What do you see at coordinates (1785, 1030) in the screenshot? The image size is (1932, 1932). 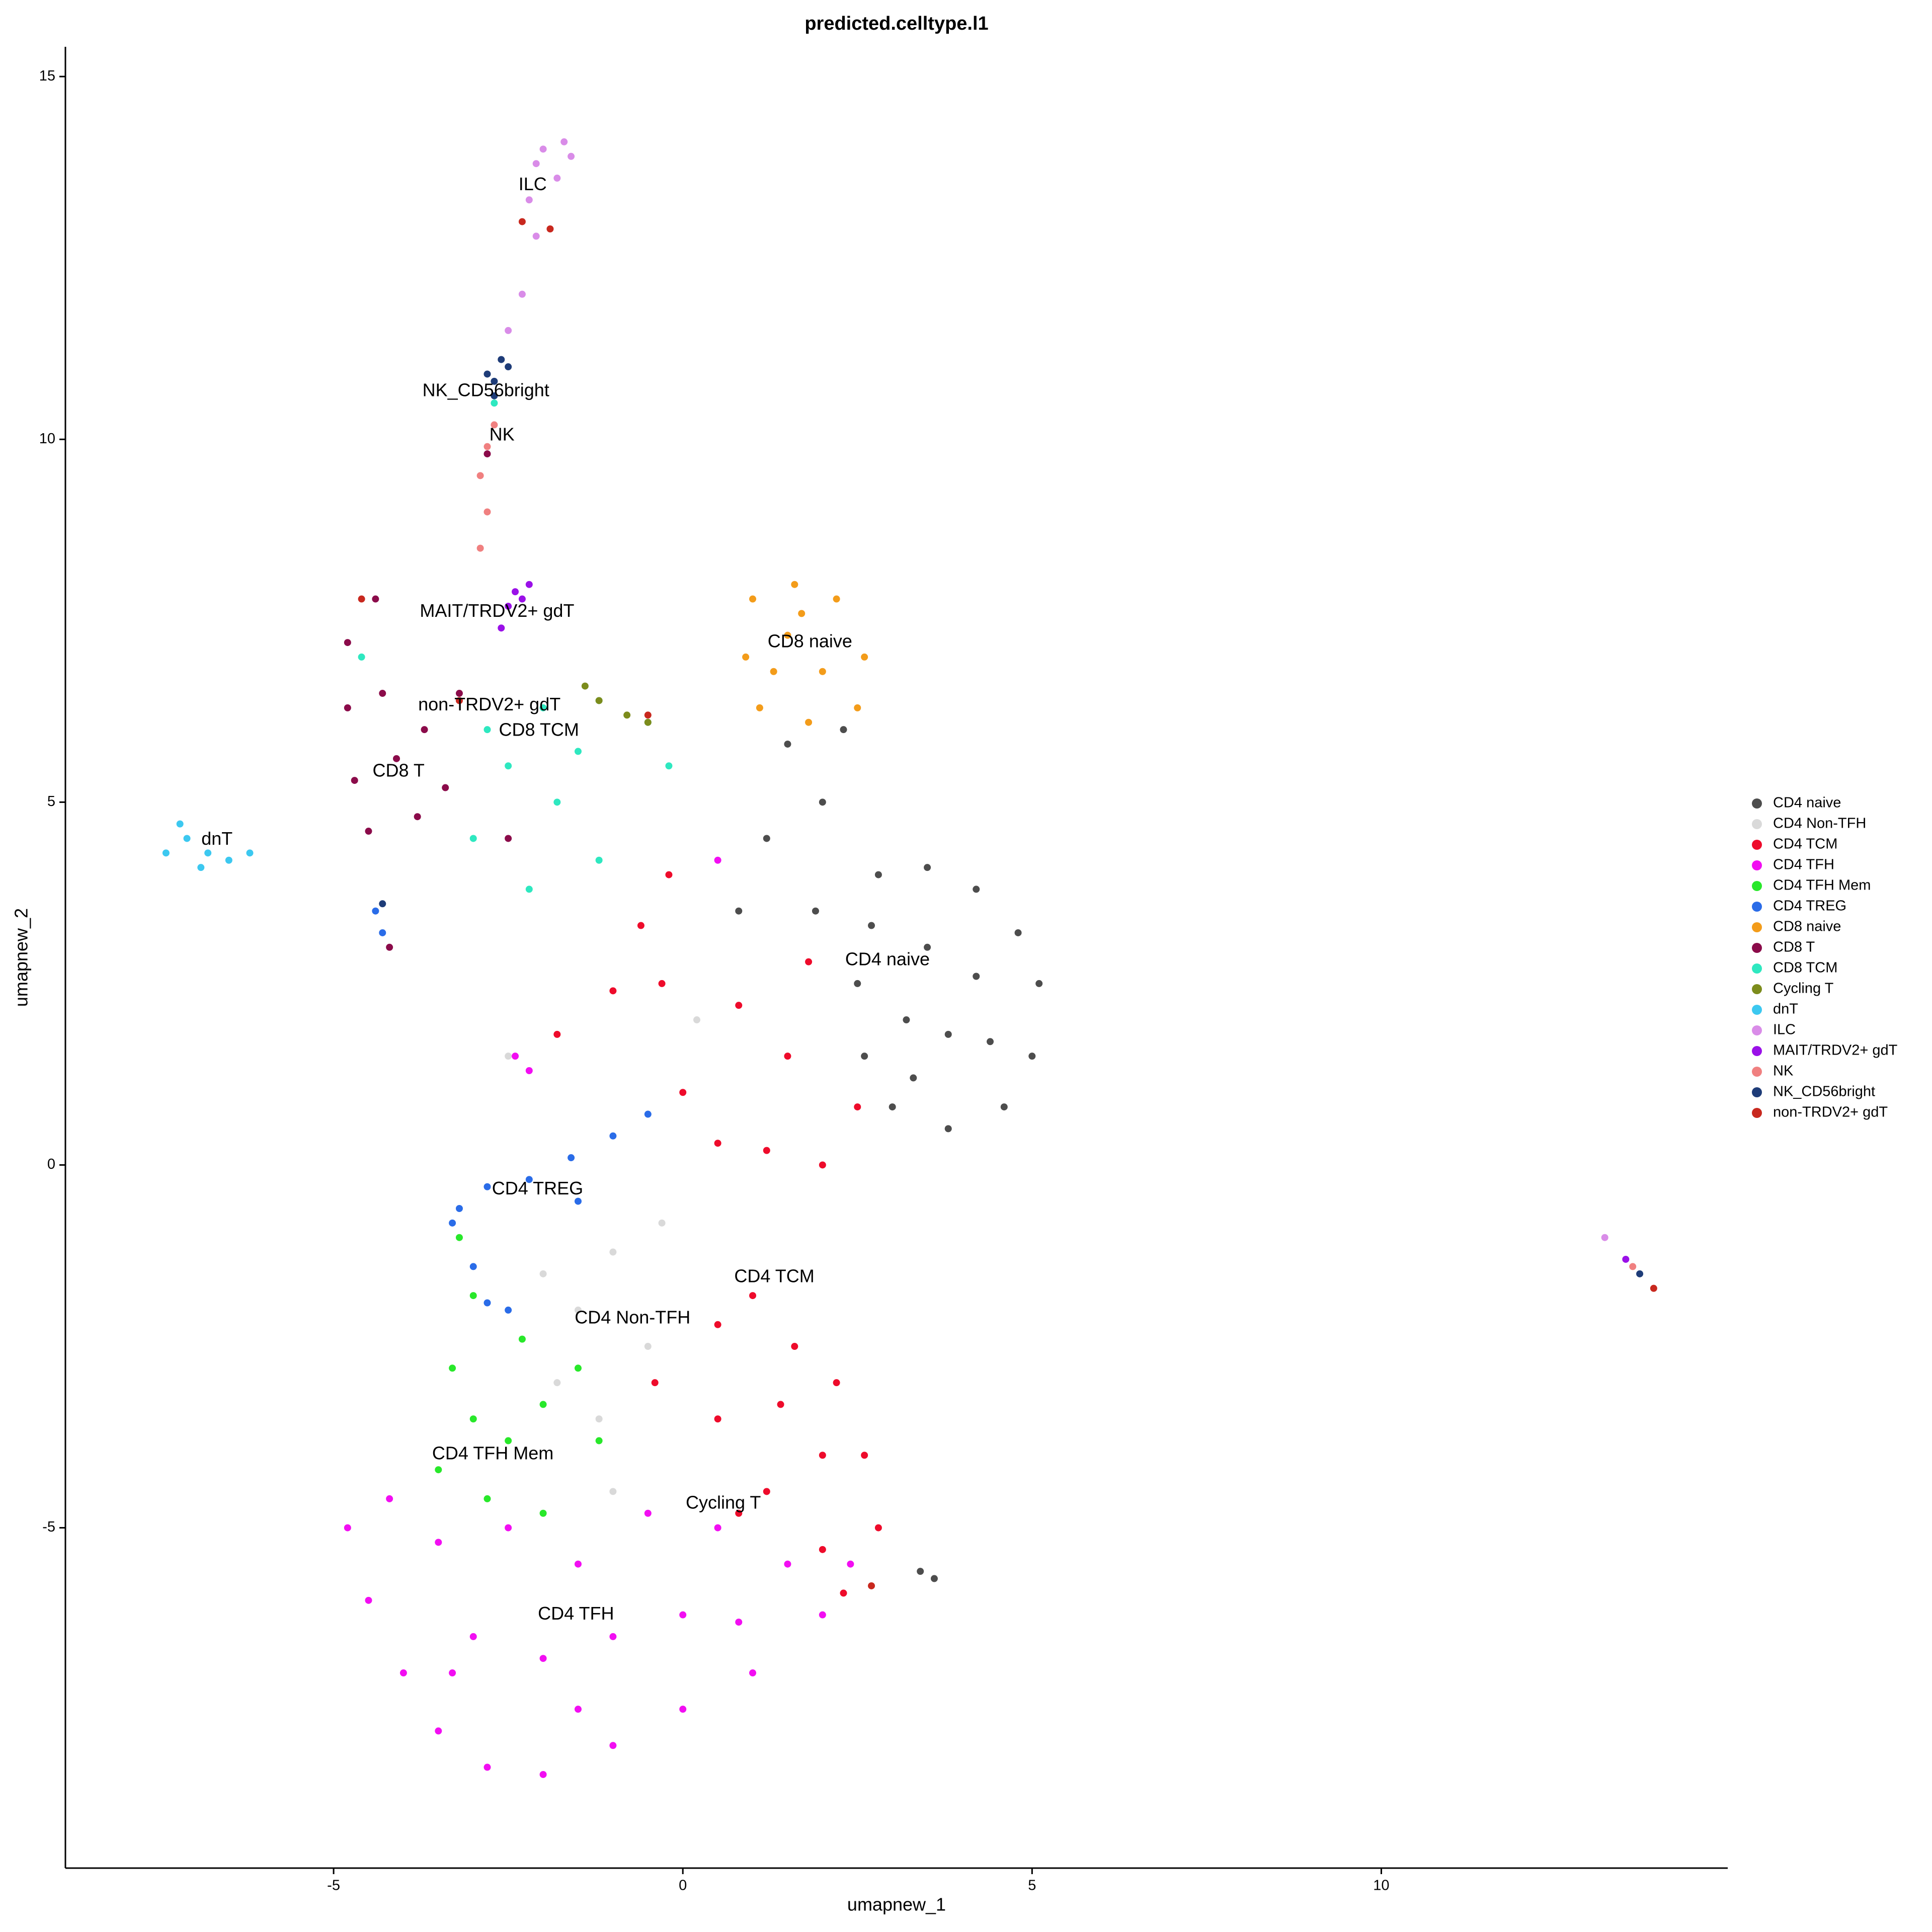 I see `legend-label: ILC` at bounding box center [1785, 1030].